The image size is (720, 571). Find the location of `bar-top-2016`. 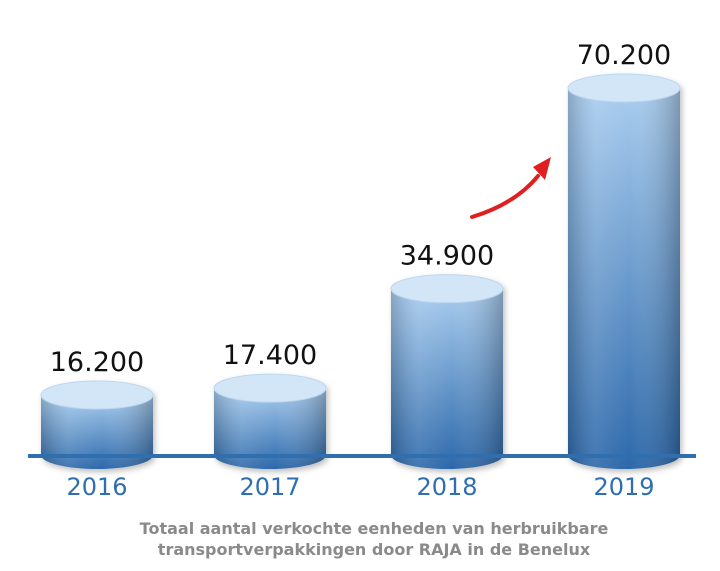

bar-top-2016 is located at coordinates (97, 395).